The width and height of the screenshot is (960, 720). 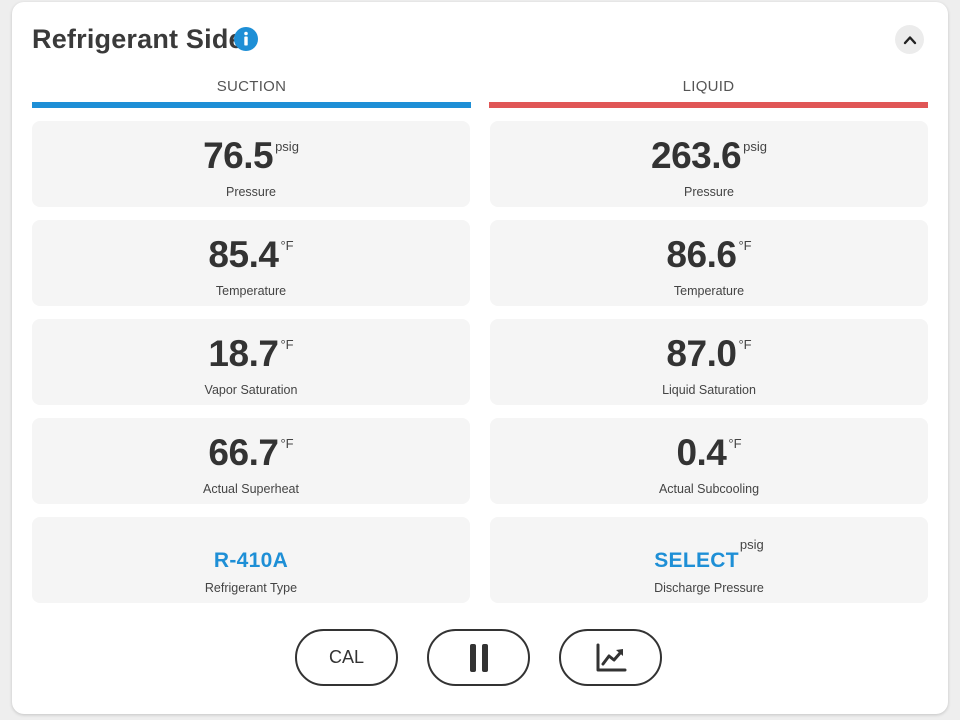 I want to click on actual-subcooling-label: Actual Subcooling, so click(x=709, y=489).